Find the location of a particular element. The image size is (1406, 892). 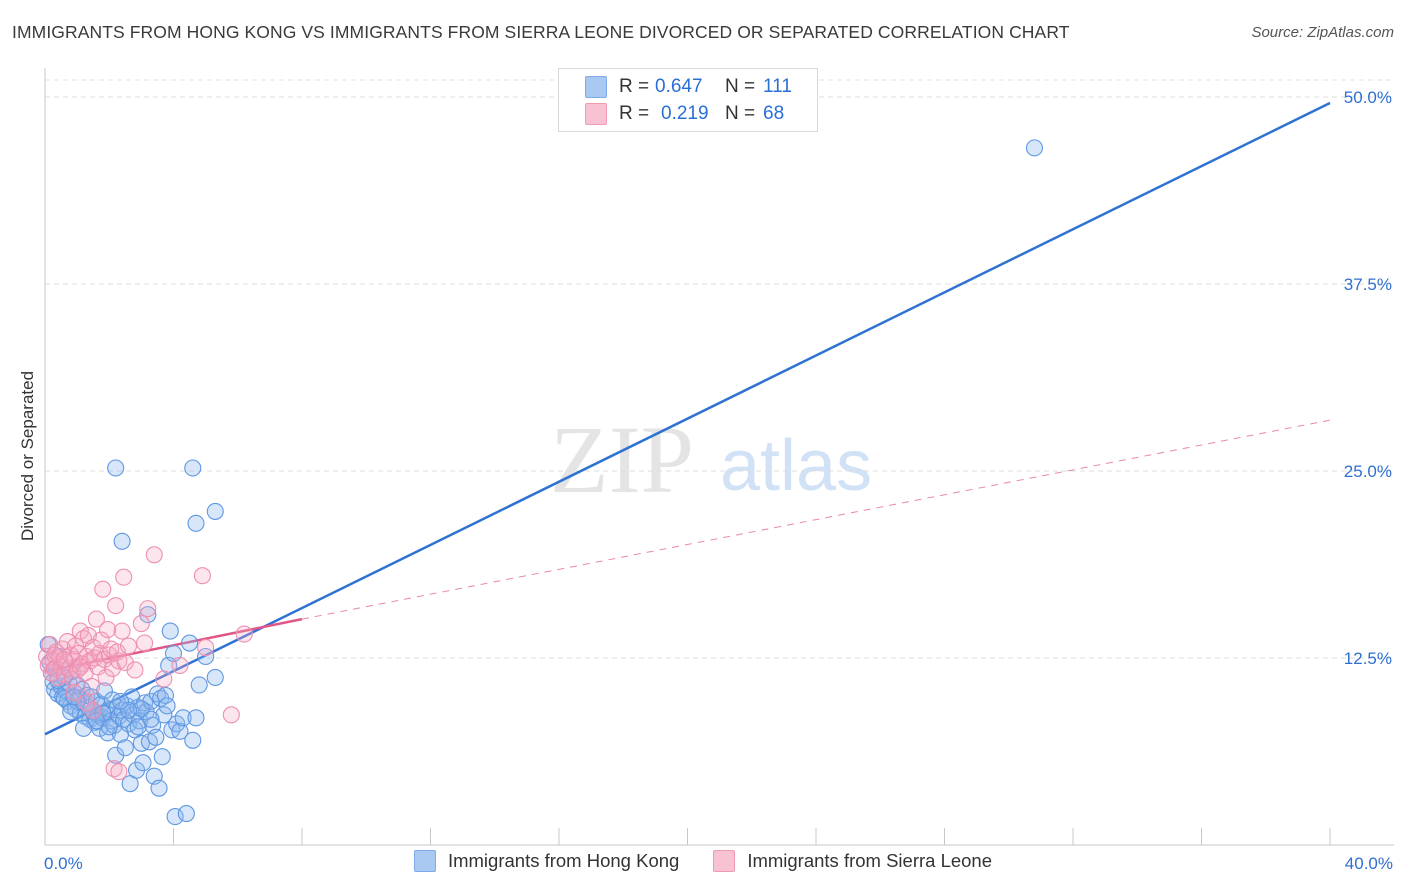

x-tick-label: 40.0% is located at coordinates (1369, 863).